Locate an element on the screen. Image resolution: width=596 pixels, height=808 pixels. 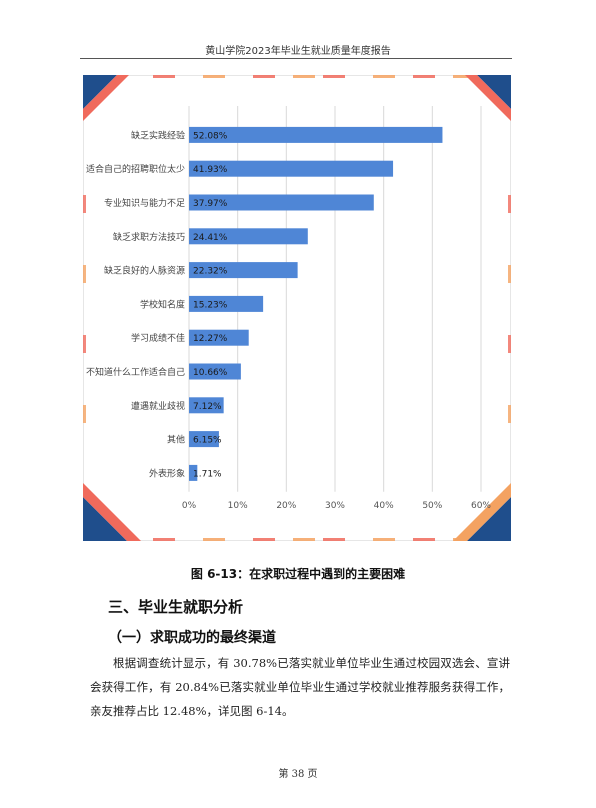
value-label: 10.66% is located at coordinates (210, 373).